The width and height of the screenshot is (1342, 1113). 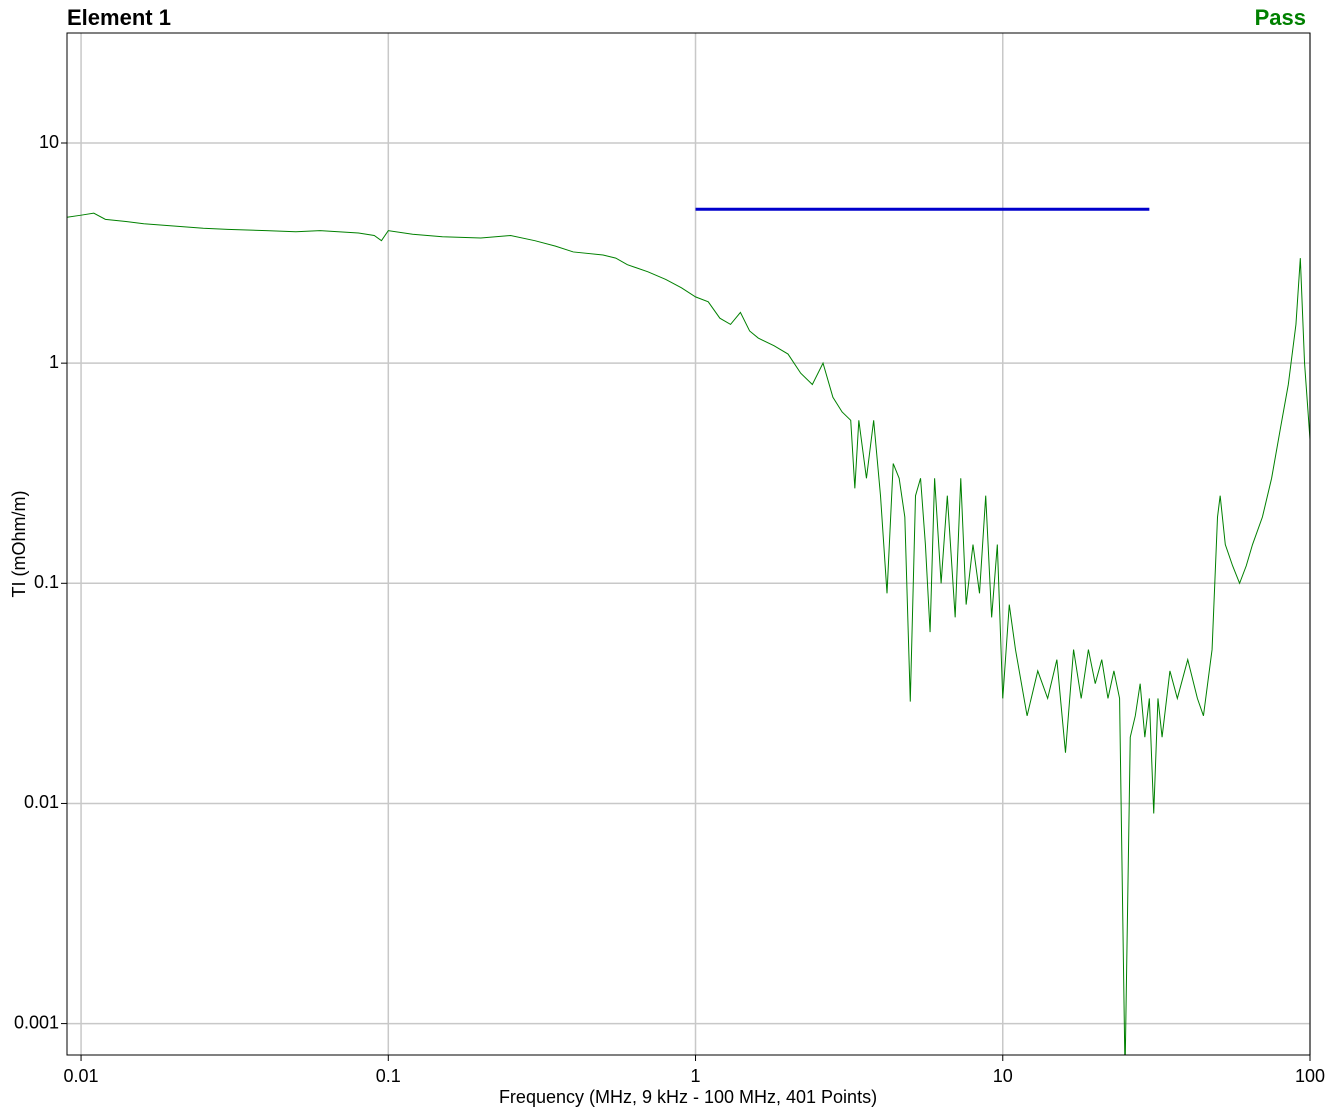 What do you see at coordinates (1003, 1076) in the screenshot?
I see `x-tick-label: 10` at bounding box center [1003, 1076].